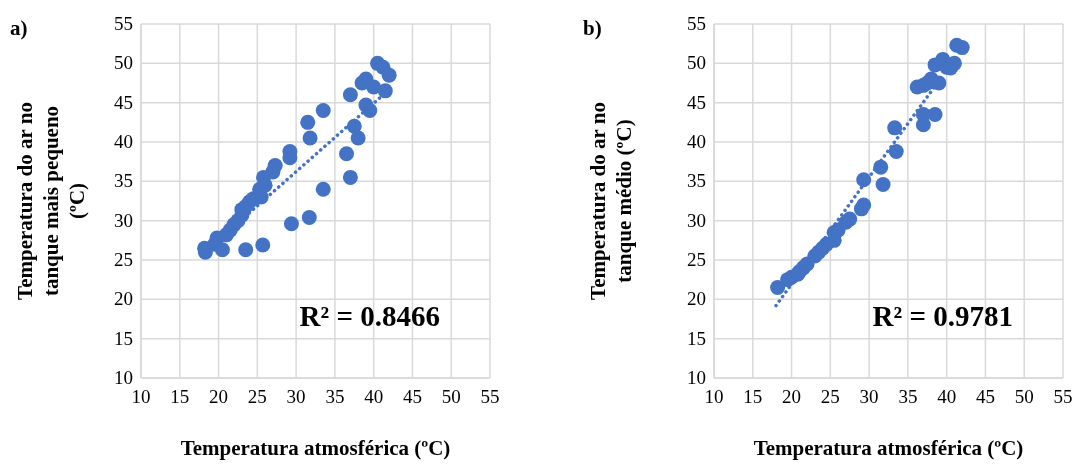 This screenshot has height=468, width=1077. Describe the element at coordinates (611, 201) in the screenshot. I see `y-axis-title: Temperatura do ar no tanque médio (ºC)` at that location.